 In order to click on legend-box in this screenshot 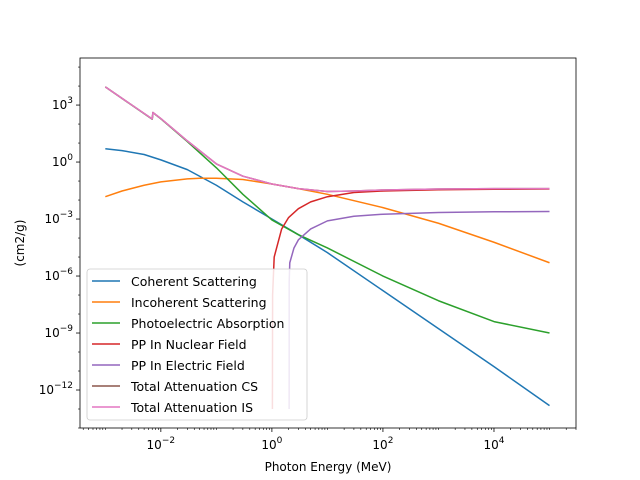, I will do `click(197, 344)`.